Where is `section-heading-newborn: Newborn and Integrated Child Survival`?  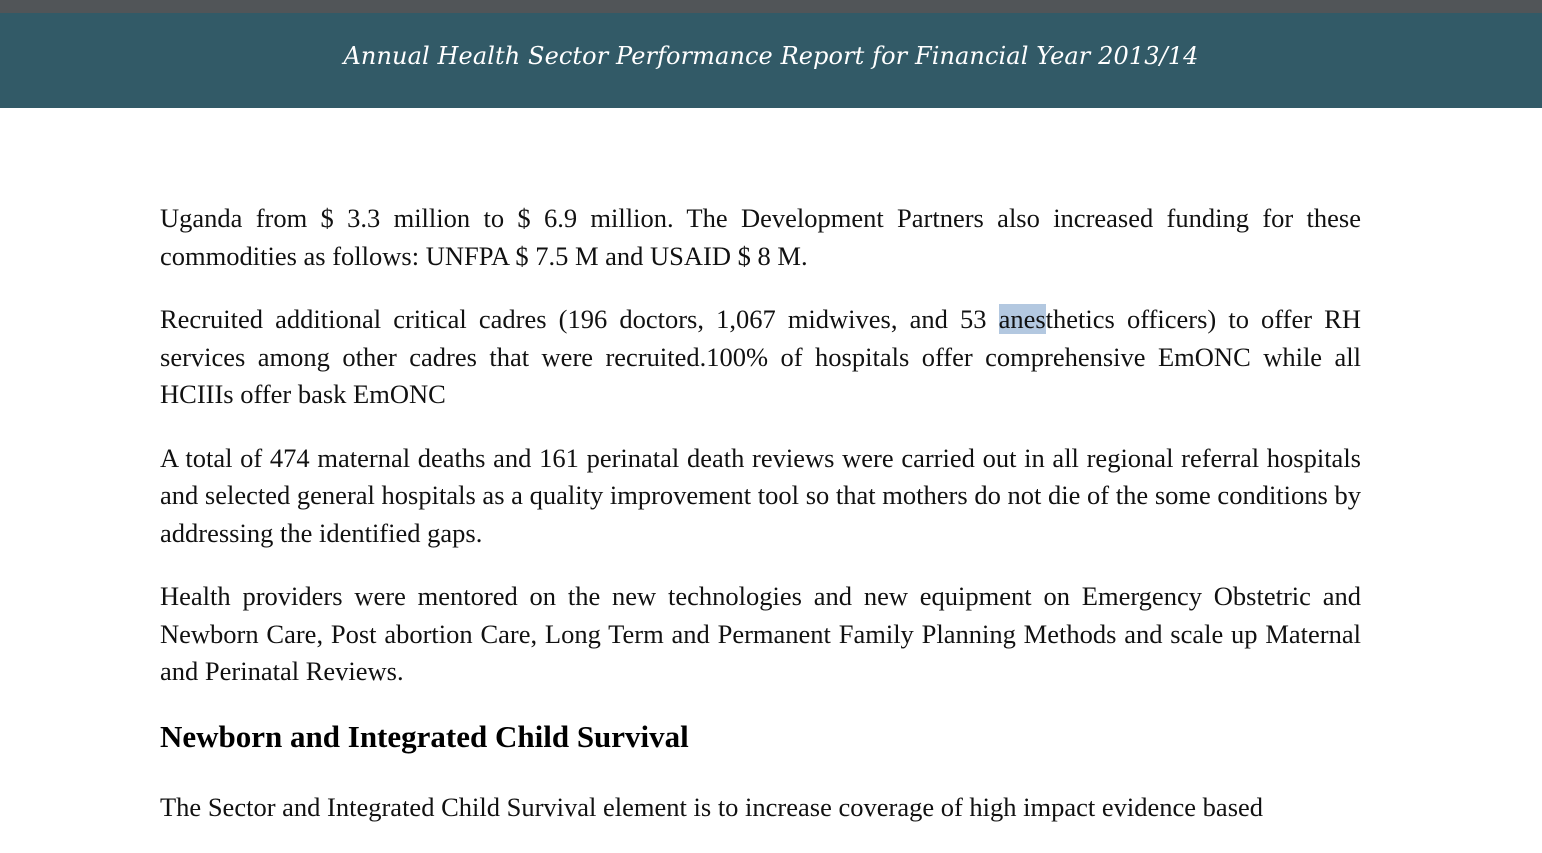 section-heading-newborn: Newborn and Integrated Child Survival is located at coordinates (424, 736).